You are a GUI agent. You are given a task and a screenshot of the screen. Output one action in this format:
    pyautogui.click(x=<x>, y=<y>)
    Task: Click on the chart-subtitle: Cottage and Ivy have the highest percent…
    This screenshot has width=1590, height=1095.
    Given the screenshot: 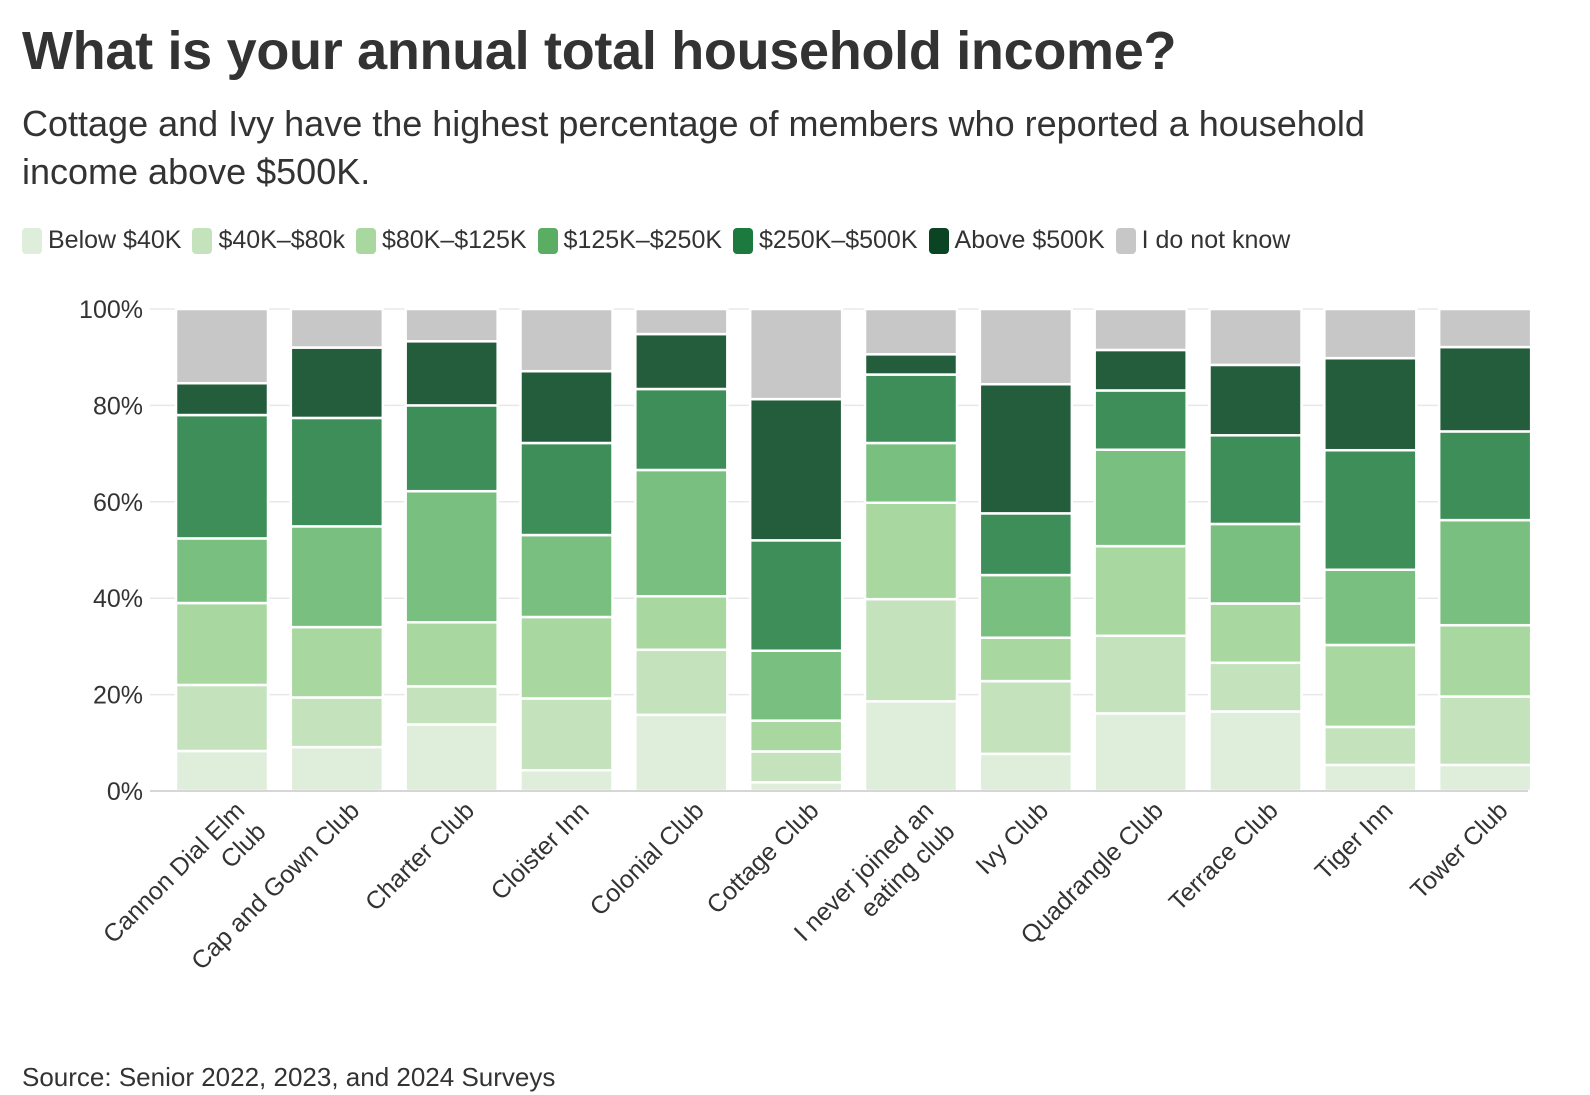 What is the action you would take?
    pyautogui.click(x=693, y=147)
    